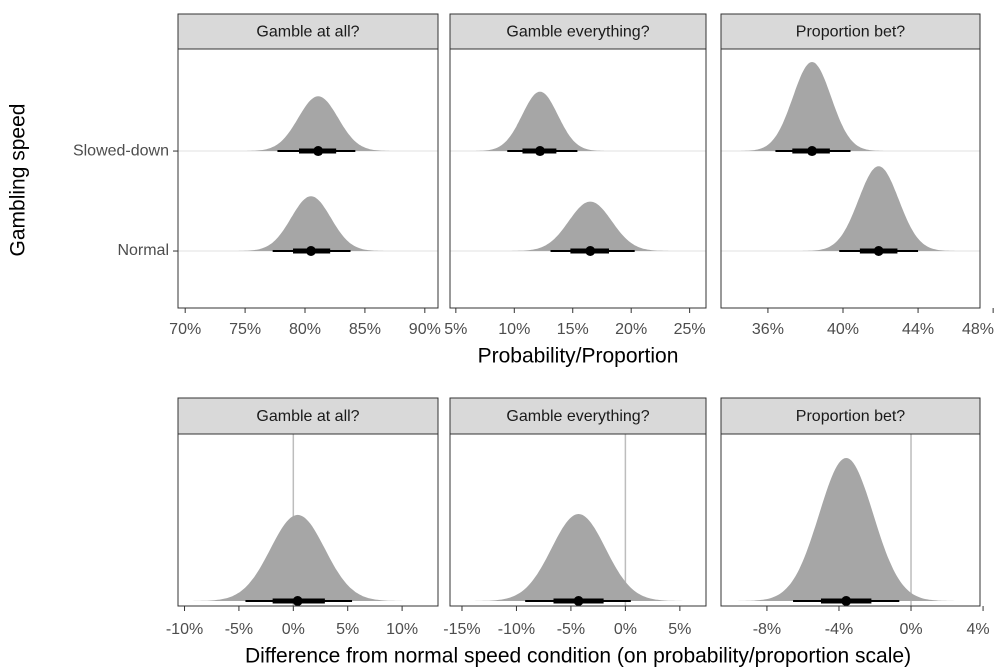 The image size is (994, 668). What do you see at coordinates (245, 329) in the screenshot?
I see `x-tick-label: 75%` at bounding box center [245, 329].